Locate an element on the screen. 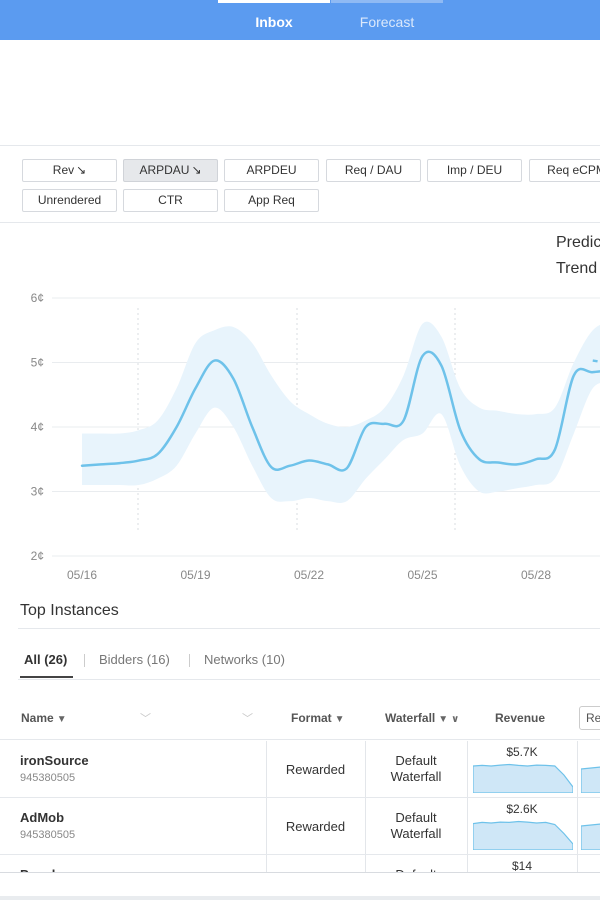 This screenshot has width=600, height=900. metric-button-label: ARPDAU is located at coordinates (164, 170).